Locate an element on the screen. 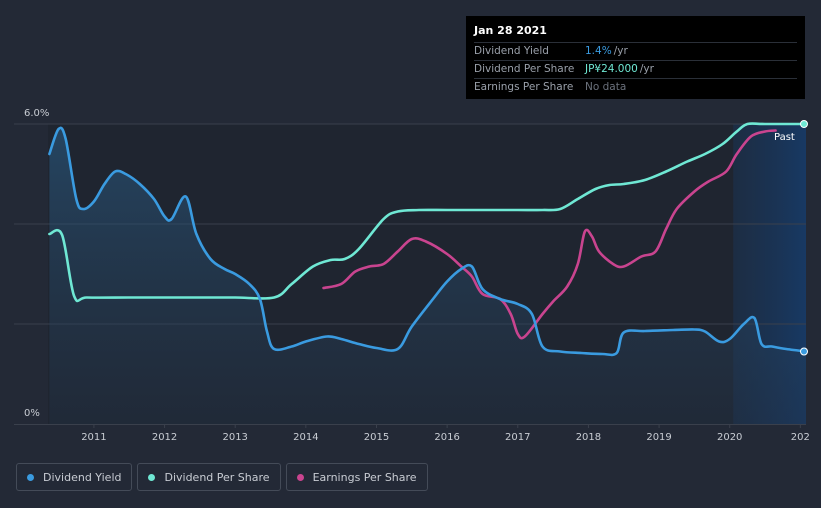  x-tick-label: 2015 is located at coordinates (376, 437).